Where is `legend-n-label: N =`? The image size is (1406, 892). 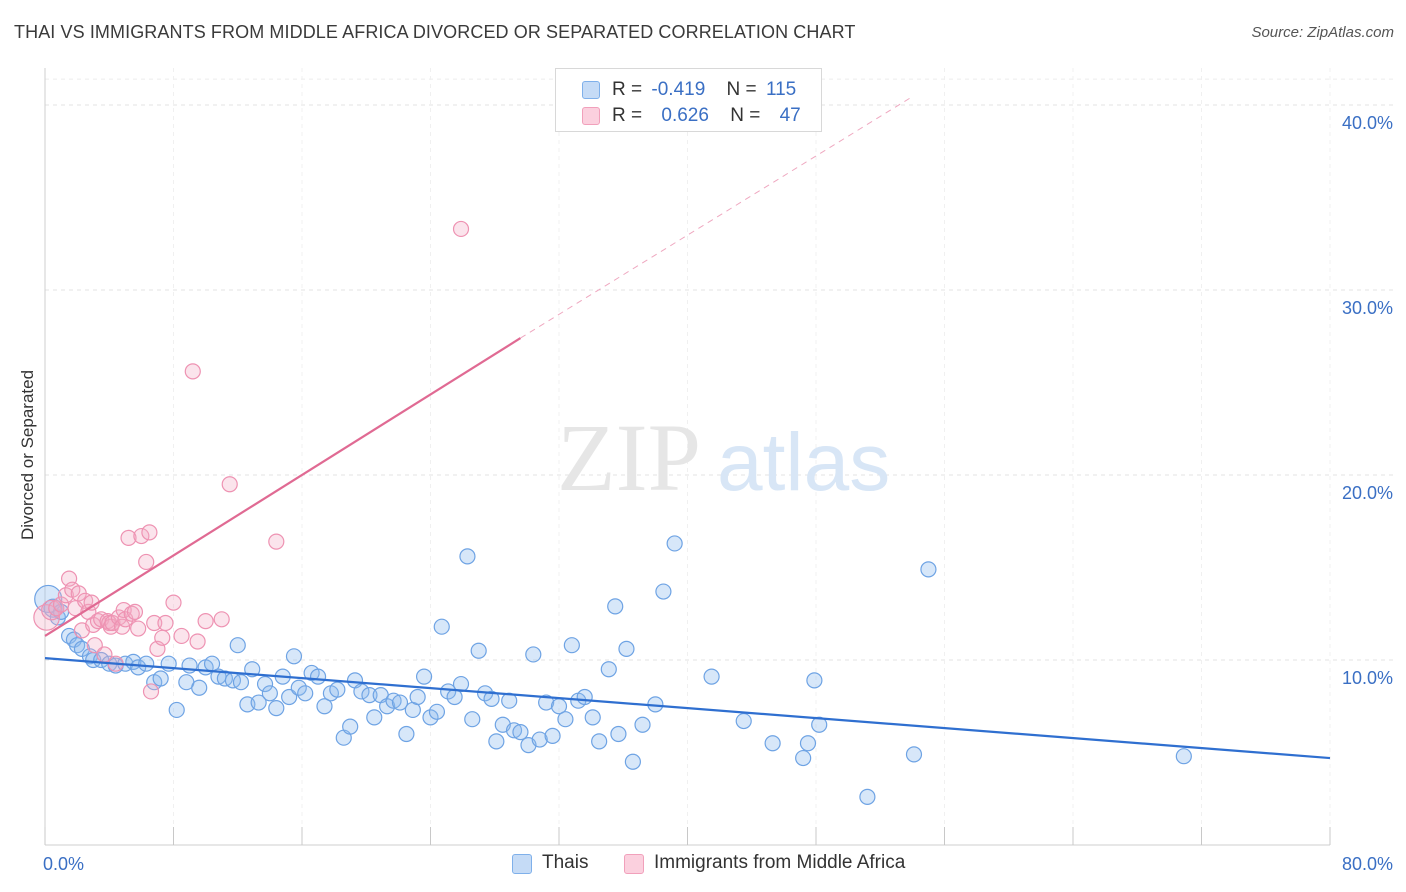
legend-n-label: N = is located at coordinates (745, 115).